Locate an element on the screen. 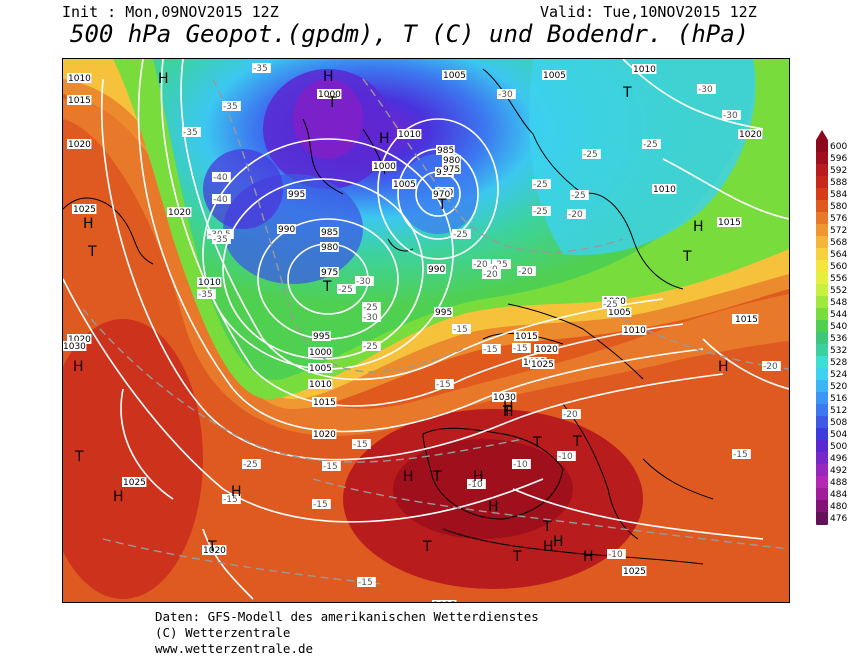 This screenshot has height=657, width=850. pressure-label: 995 is located at coordinates (321, 337).